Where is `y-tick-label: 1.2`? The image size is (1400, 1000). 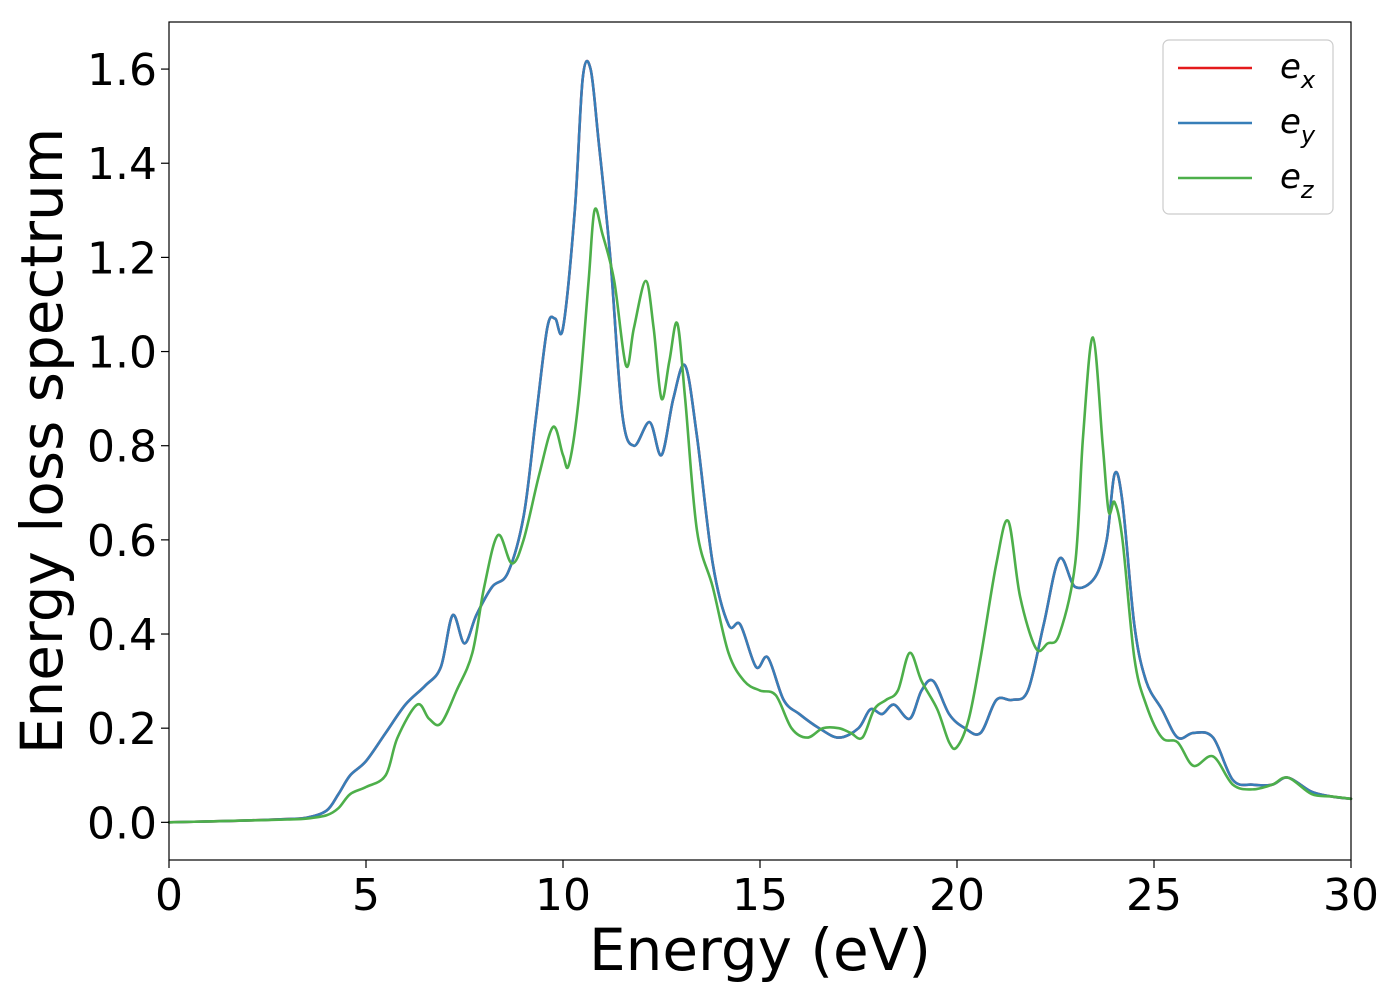
y-tick-label: 1.2 is located at coordinates (122, 258).